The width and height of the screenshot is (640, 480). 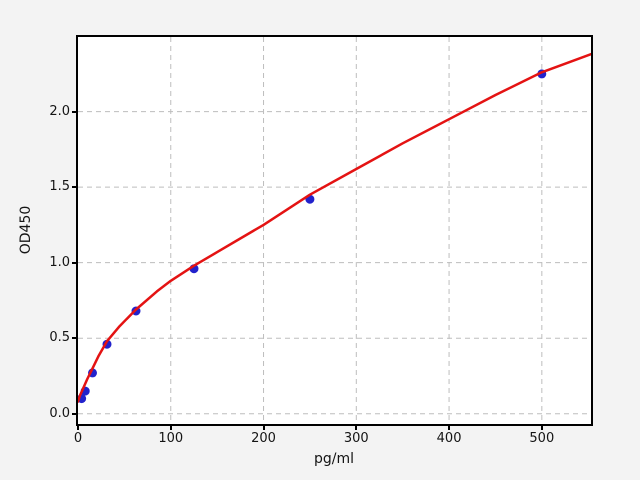 I want to click on x-axis-label: pg/ml, so click(x=334, y=459).